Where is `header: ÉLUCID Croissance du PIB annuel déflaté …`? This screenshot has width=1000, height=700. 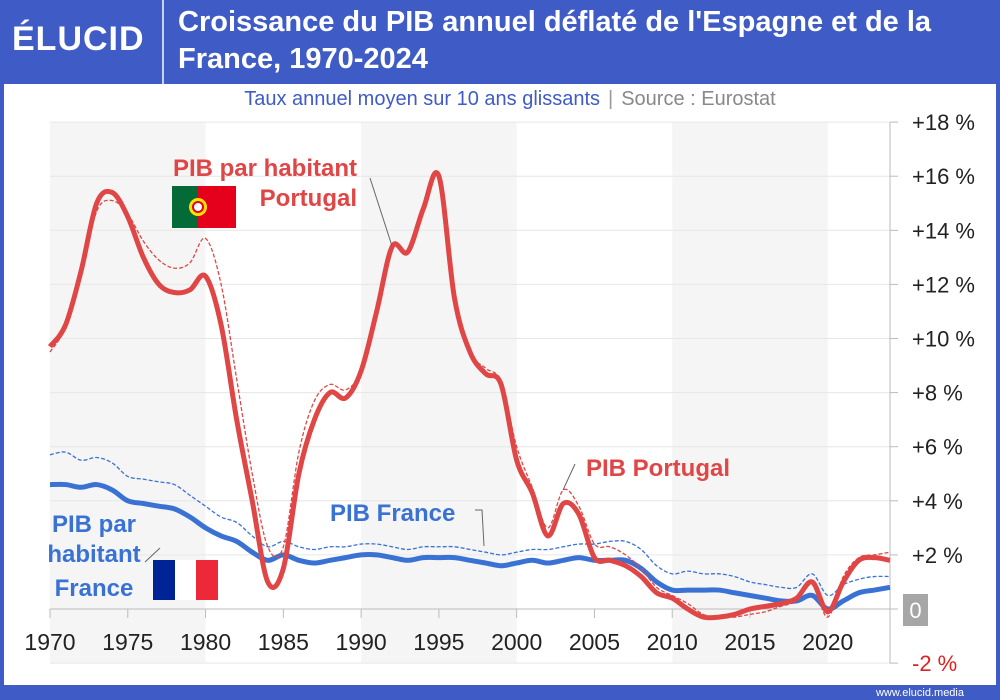 header: ÉLUCID Croissance du PIB annuel déflaté … is located at coordinates (500, 42).